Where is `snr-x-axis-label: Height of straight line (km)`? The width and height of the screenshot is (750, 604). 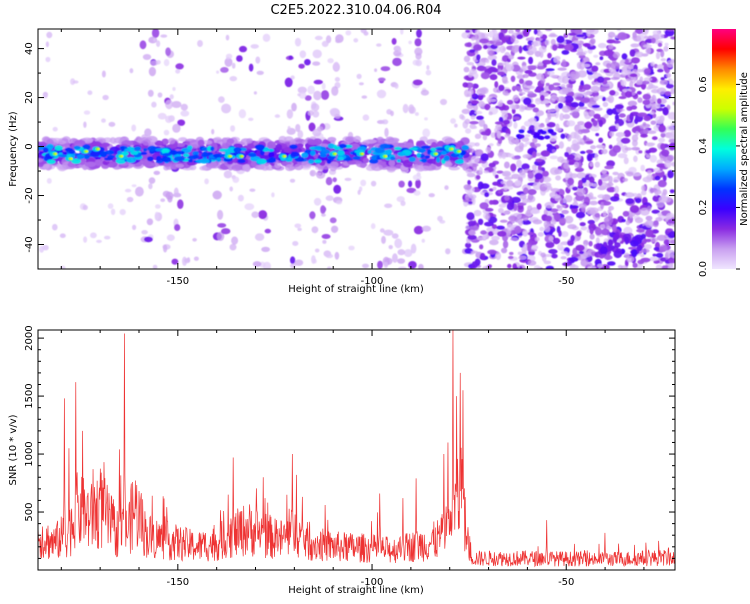
snr-x-axis-label: Height of straight line (km) is located at coordinates (356, 590).